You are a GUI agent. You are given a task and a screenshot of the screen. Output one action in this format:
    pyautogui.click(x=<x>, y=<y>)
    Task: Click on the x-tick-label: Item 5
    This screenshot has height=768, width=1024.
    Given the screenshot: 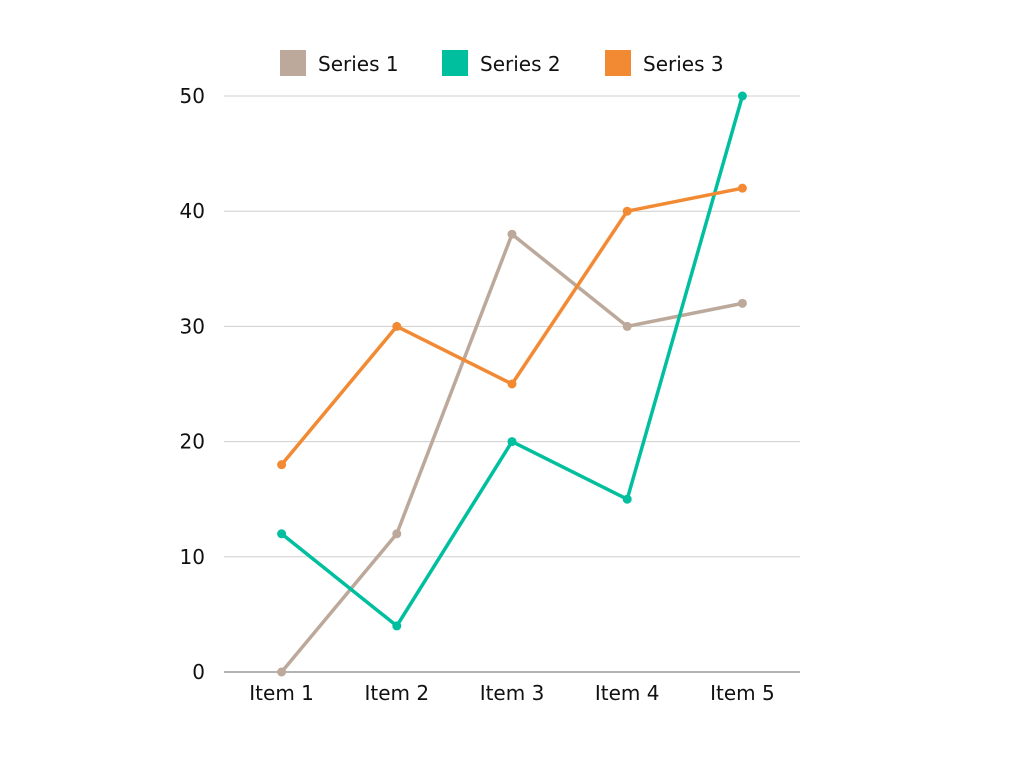 What is the action you would take?
    pyautogui.click(x=742, y=693)
    